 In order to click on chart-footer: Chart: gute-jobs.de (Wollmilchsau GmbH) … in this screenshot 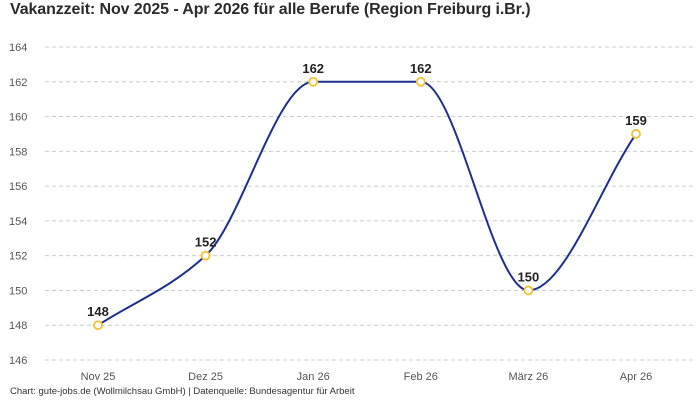, I will do `click(182, 391)`.